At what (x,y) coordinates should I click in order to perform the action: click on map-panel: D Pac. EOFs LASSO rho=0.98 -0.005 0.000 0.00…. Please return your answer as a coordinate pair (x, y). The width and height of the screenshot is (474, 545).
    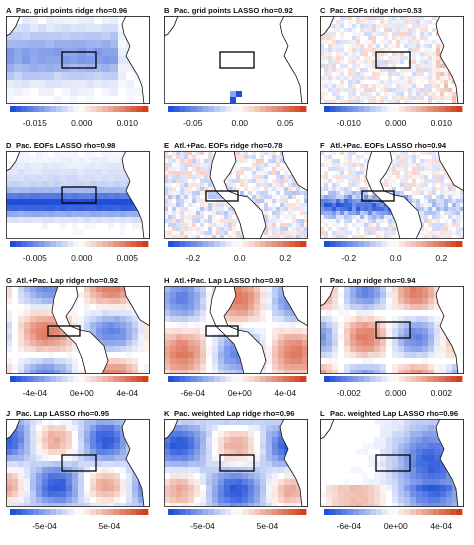
    Looking at the image, I should click on (80, 205).